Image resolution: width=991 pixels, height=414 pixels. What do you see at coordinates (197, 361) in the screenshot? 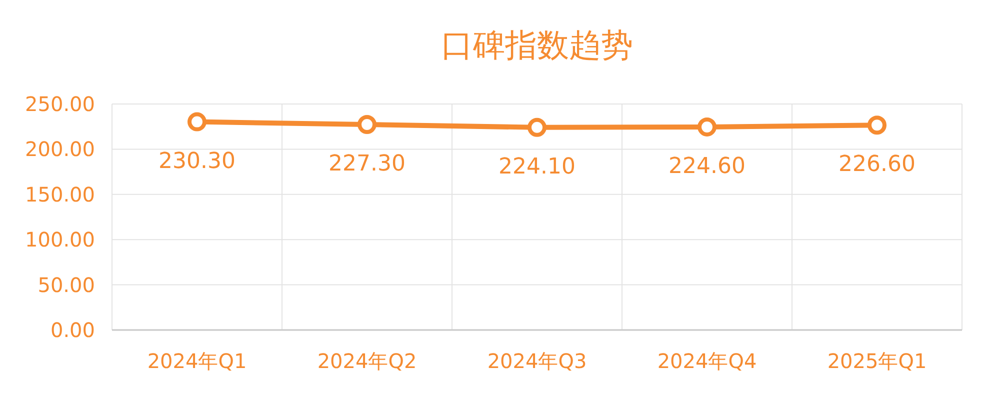
I see `x-tick-label: 2024年Q1` at bounding box center [197, 361].